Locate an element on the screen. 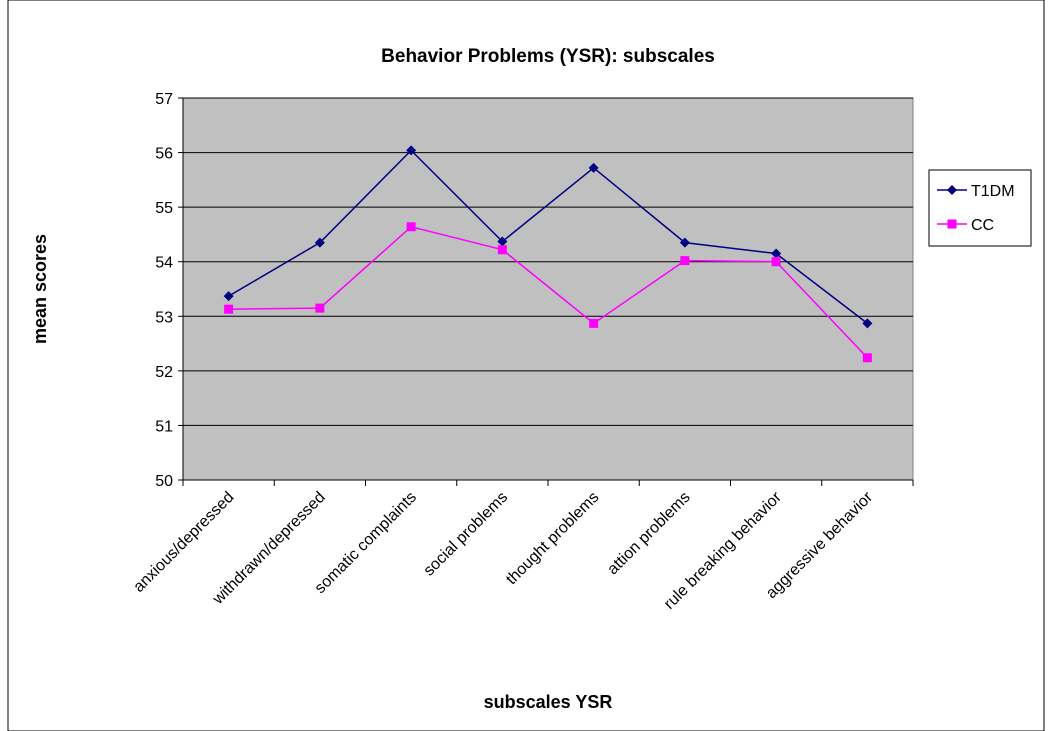 The width and height of the screenshot is (1052, 731). y-tick-label: 56 is located at coordinates (164, 154).